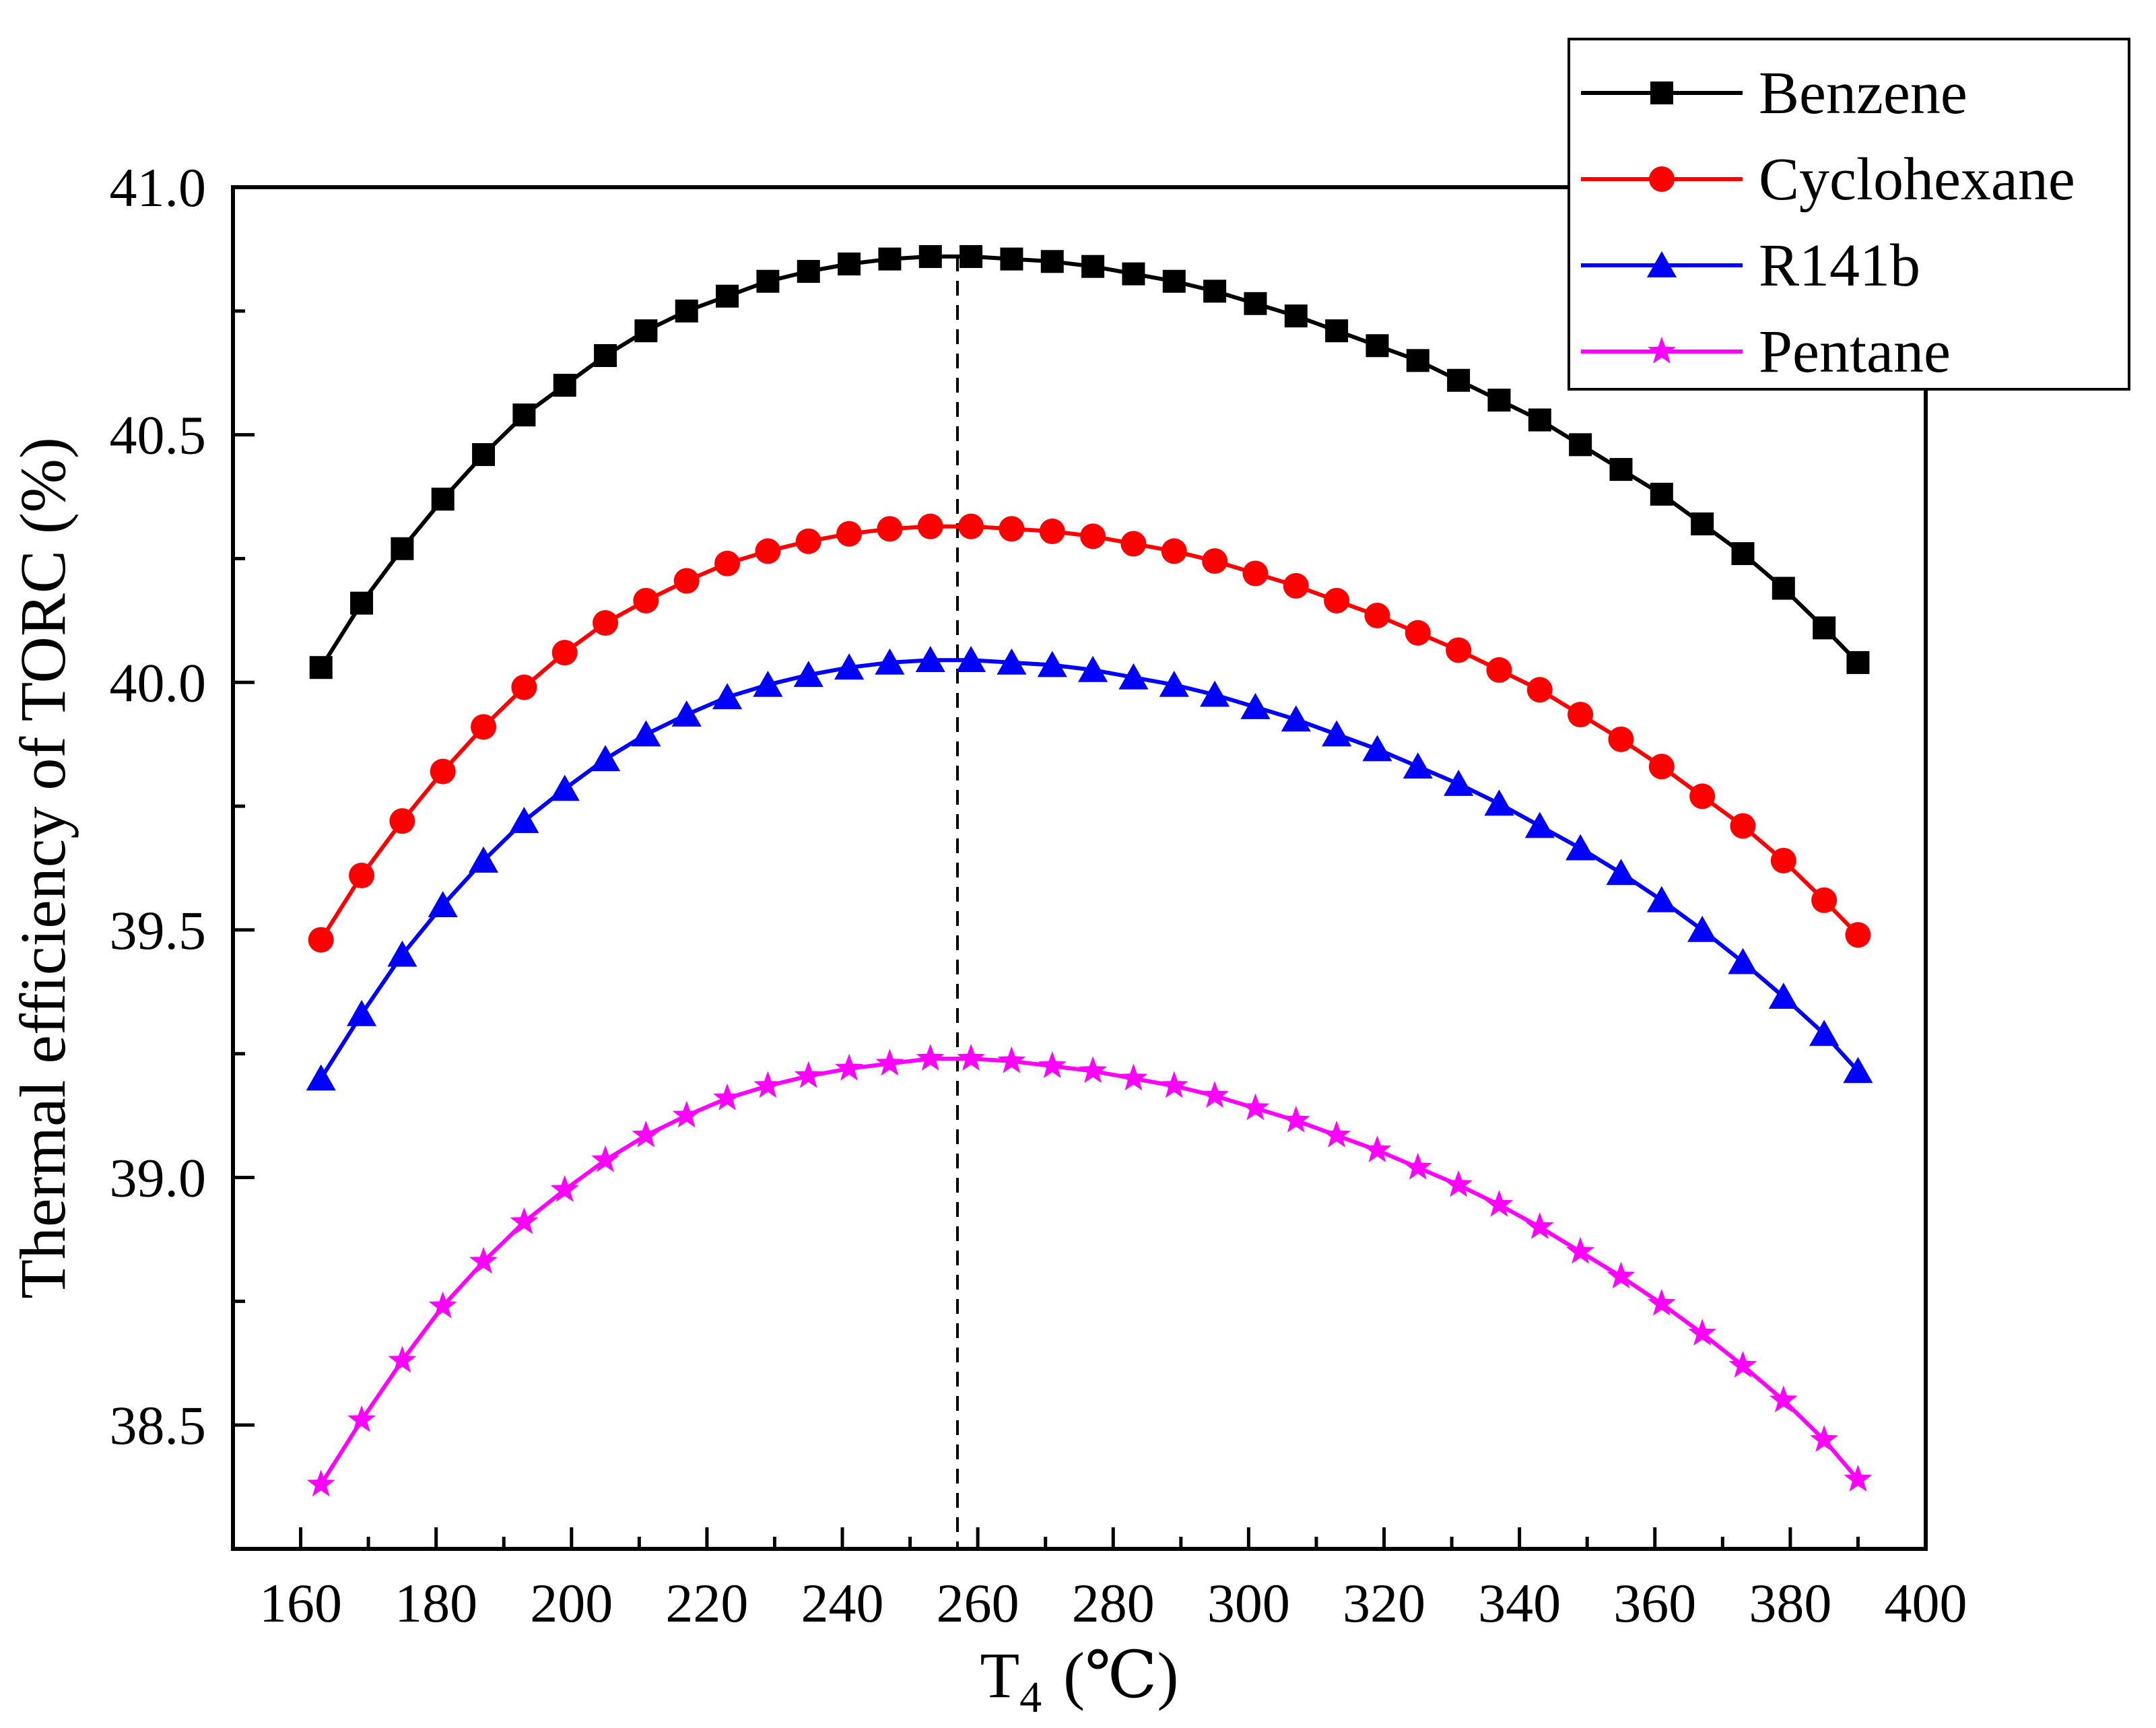 This screenshot has width=2156, height=1728. Describe the element at coordinates (706, 1603) in the screenshot. I see `x-tick-label: 220` at that location.